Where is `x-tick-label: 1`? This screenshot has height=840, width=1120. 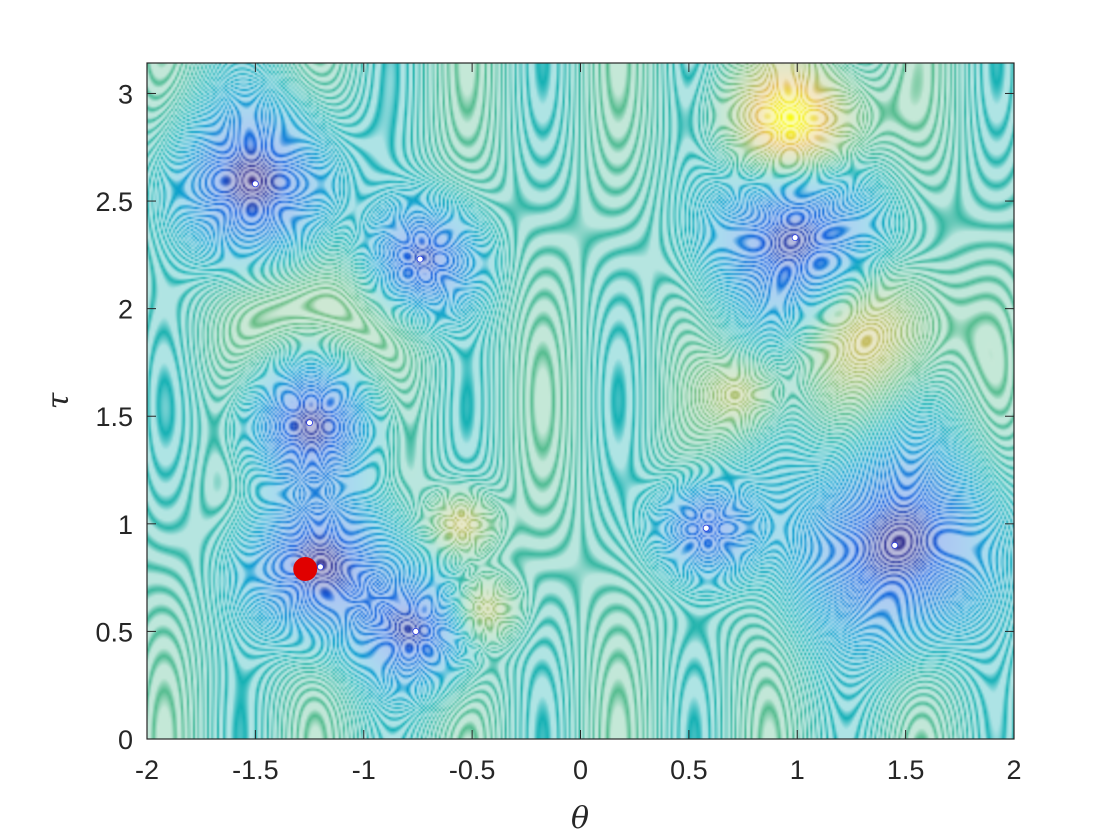
x-tick-label: 1 is located at coordinates (797, 770).